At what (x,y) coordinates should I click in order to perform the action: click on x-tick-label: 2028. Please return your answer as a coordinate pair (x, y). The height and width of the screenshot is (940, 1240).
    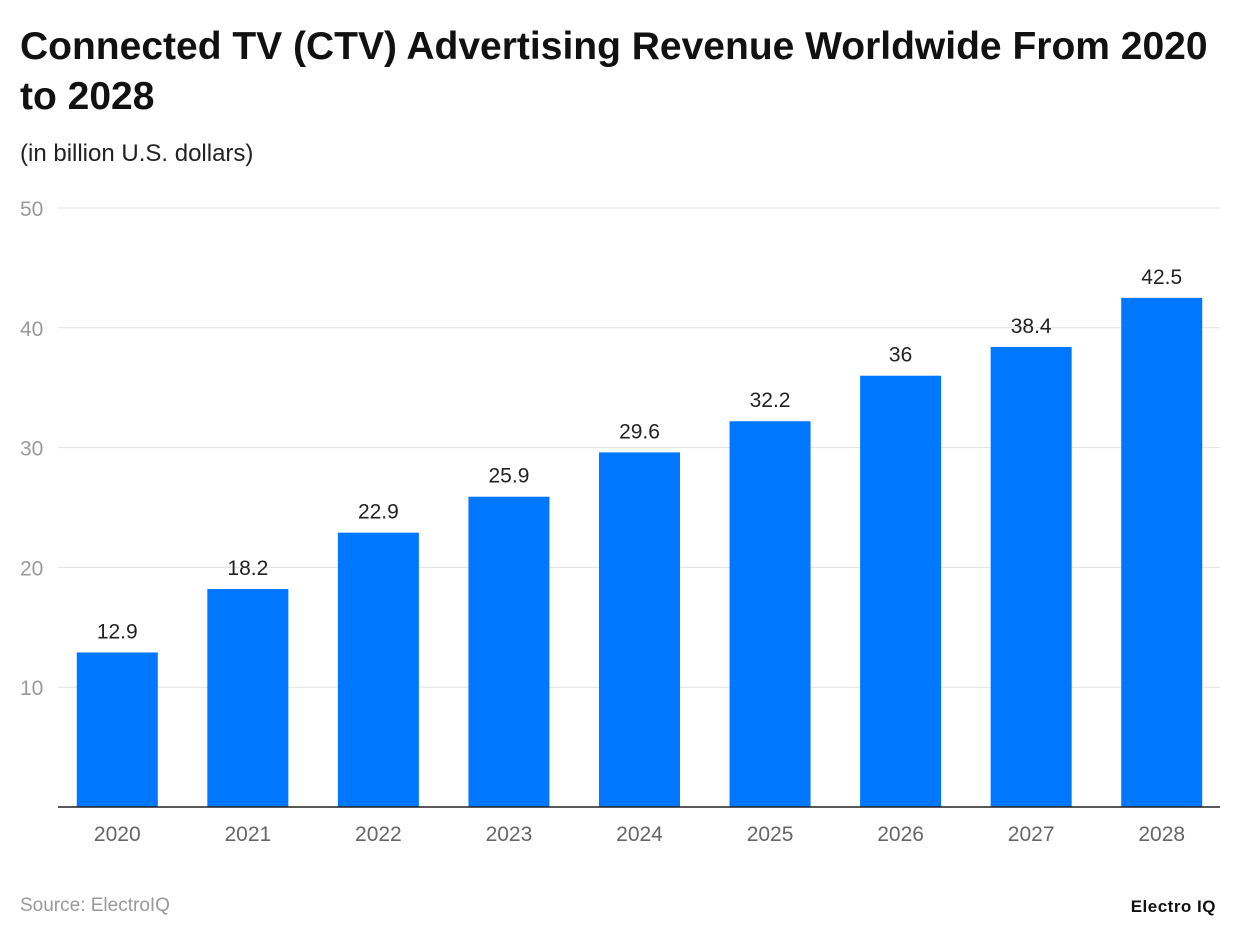
    Looking at the image, I should click on (1161, 834).